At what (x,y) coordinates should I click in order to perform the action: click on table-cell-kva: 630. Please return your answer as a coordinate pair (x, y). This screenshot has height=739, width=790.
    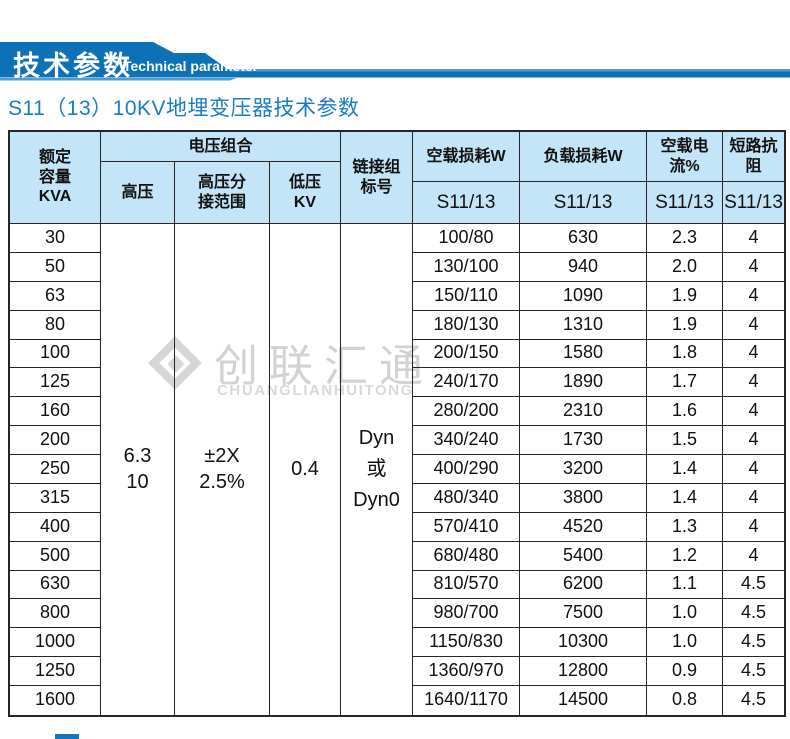
    Looking at the image, I should click on (55, 585).